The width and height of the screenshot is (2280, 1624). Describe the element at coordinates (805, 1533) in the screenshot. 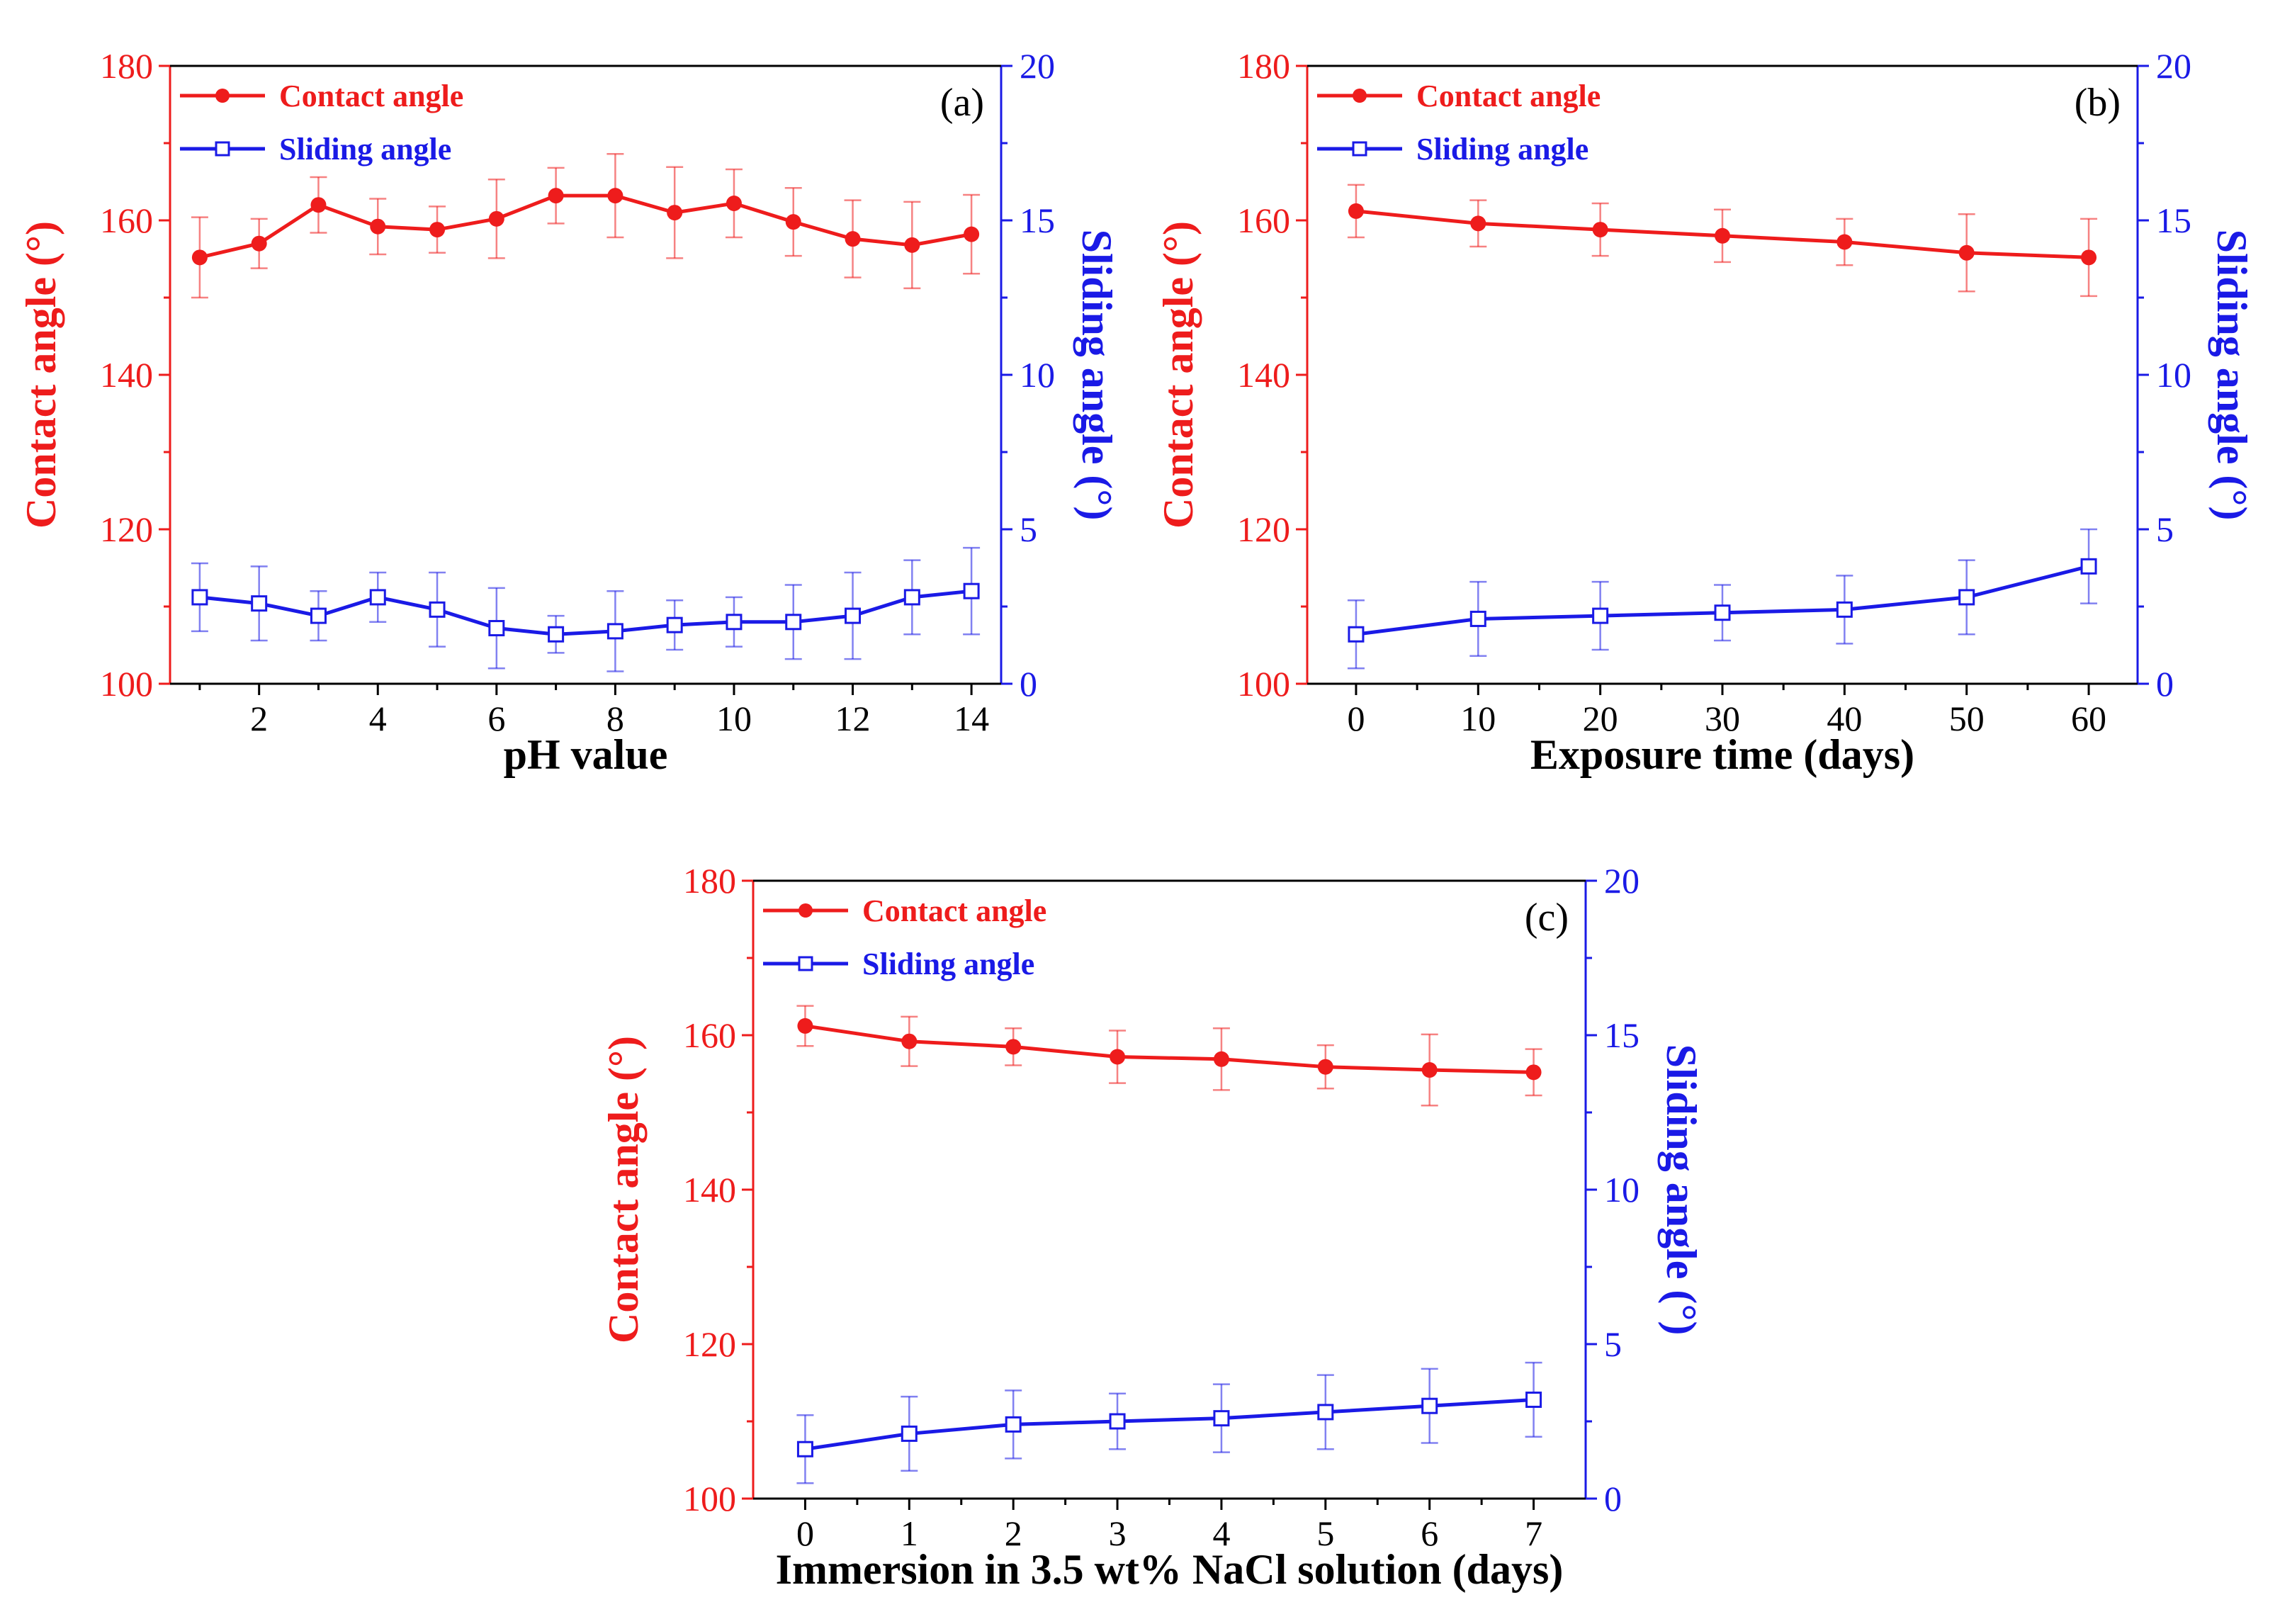

I see `x-tick-label: 0` at that location.